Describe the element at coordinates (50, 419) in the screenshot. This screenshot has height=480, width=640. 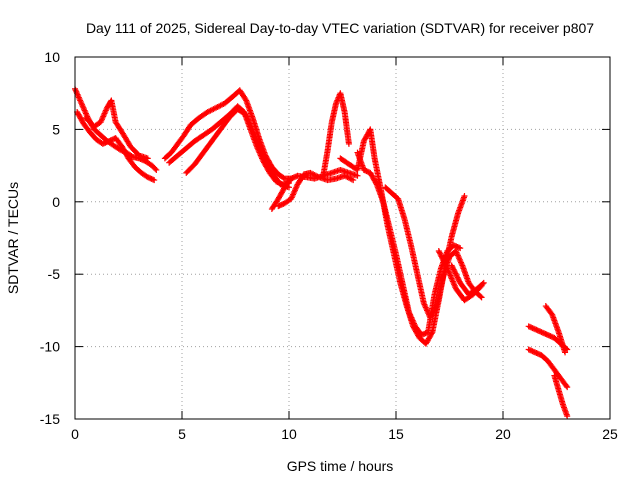
I see `y-tick-label: -15` at that location.